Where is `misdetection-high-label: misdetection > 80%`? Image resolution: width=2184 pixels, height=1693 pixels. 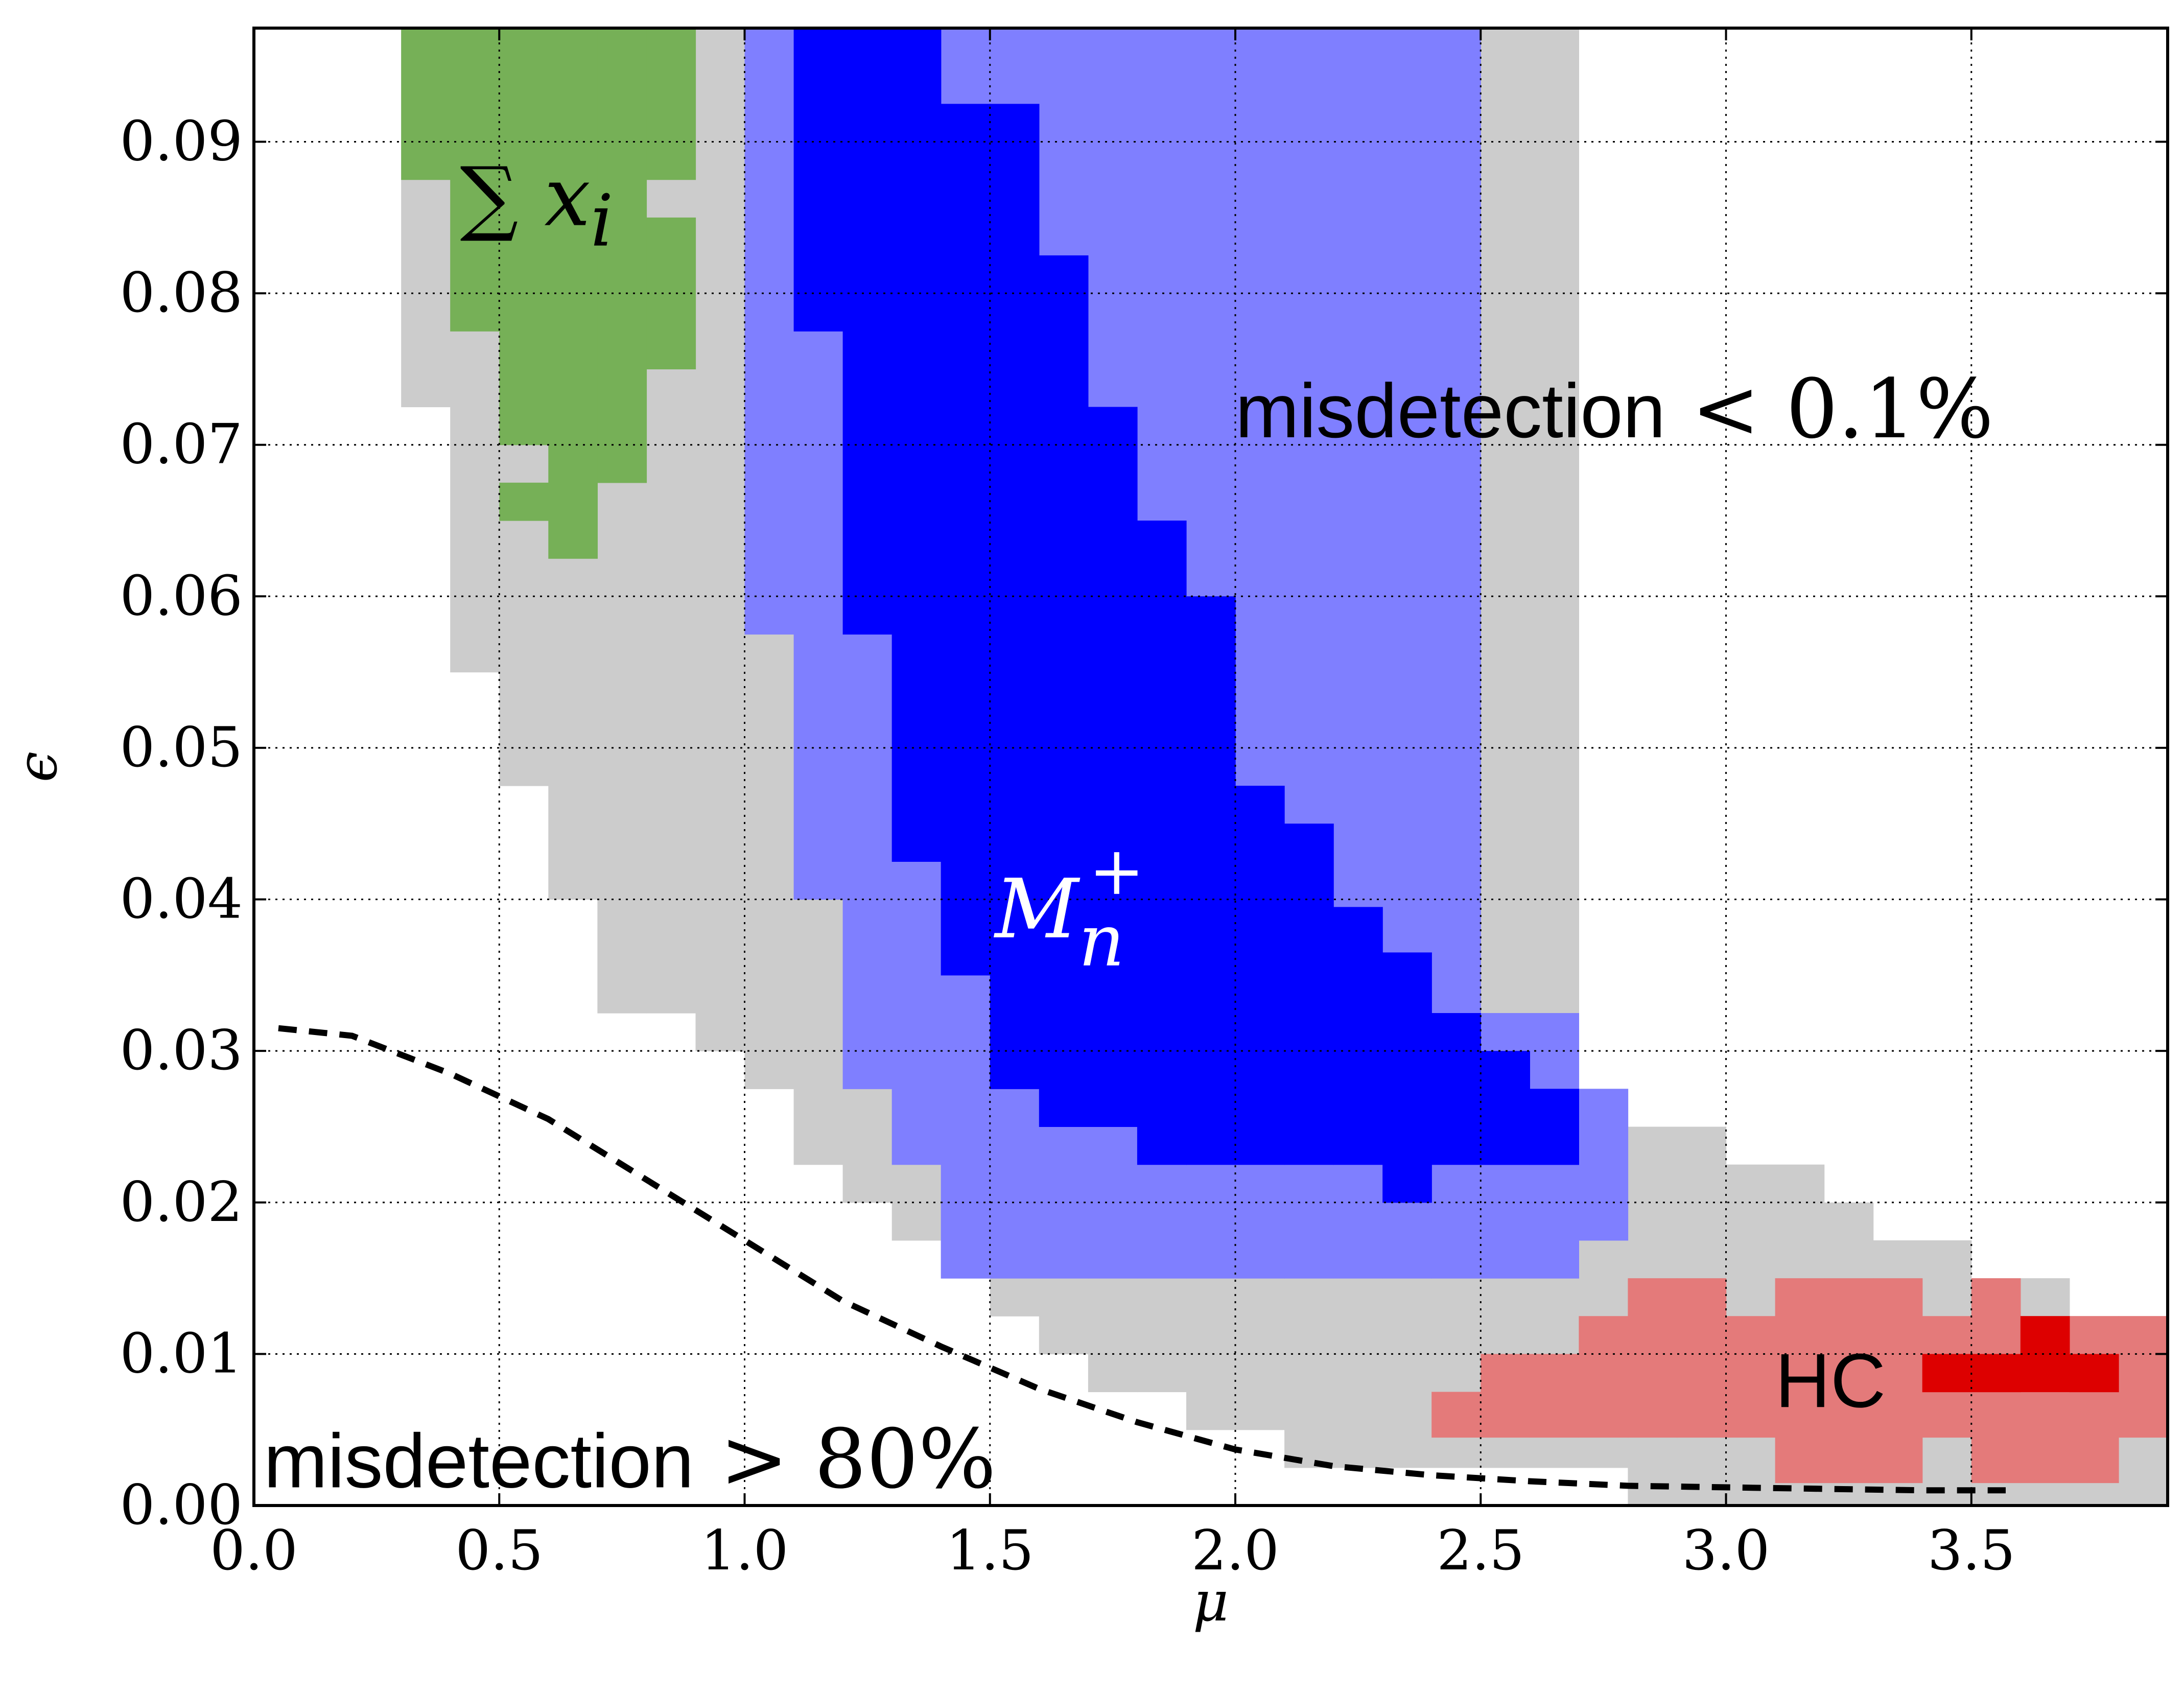 misdetection-high-label: misdetection > 80% is located at coordinates (630, 1459).